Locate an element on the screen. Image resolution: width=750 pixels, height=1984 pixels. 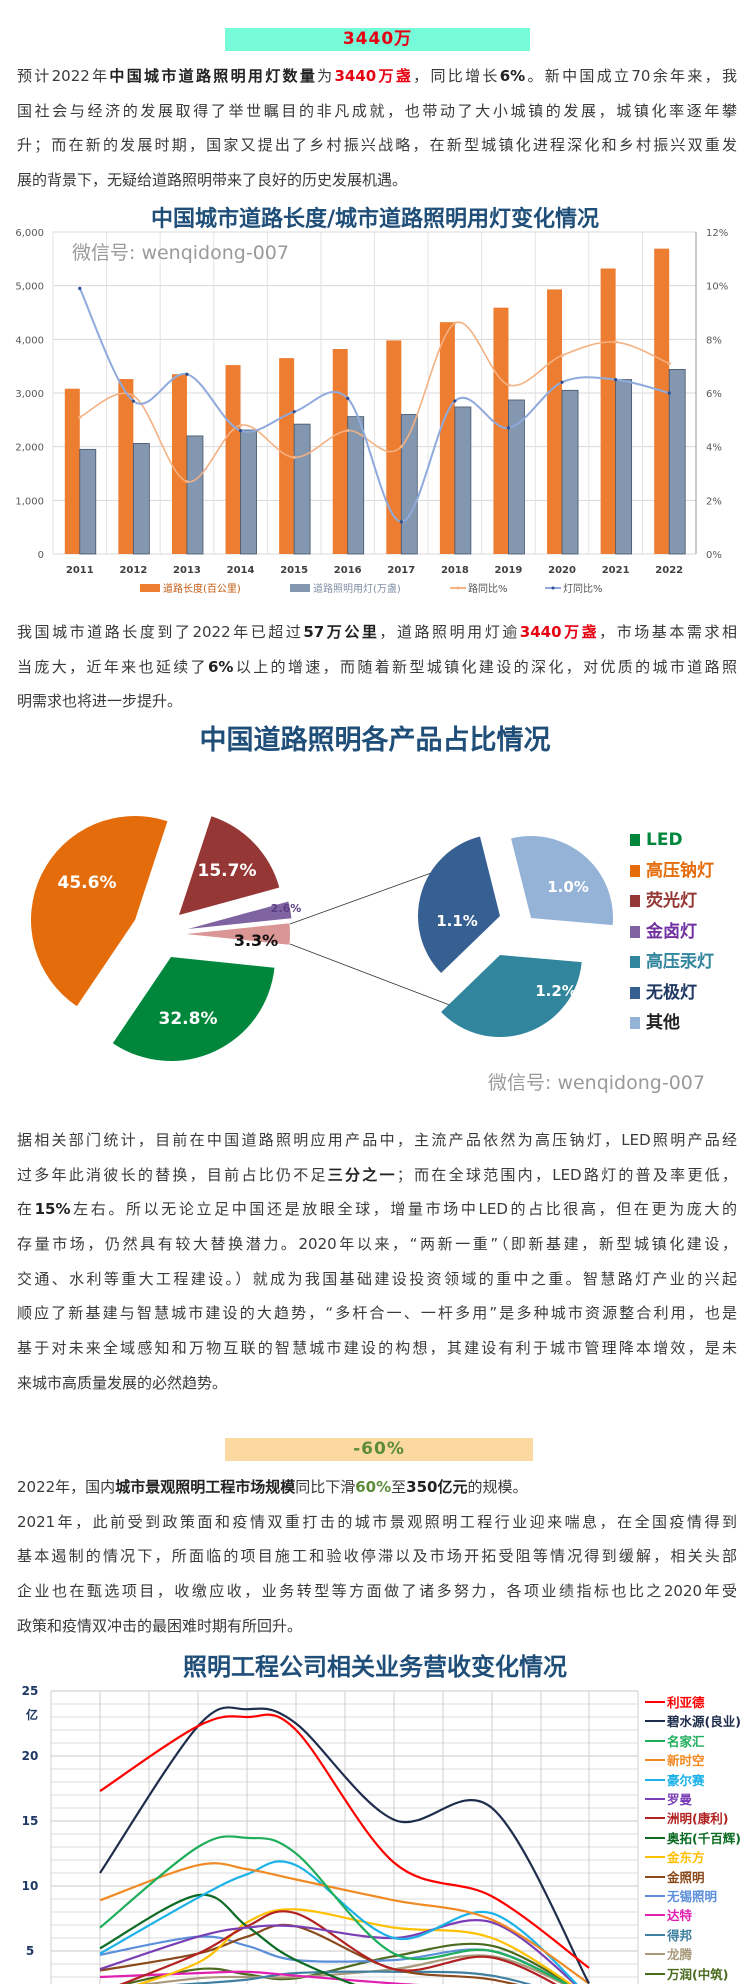
legend-label: 罗曼 is located at coordinates (680, 1799).